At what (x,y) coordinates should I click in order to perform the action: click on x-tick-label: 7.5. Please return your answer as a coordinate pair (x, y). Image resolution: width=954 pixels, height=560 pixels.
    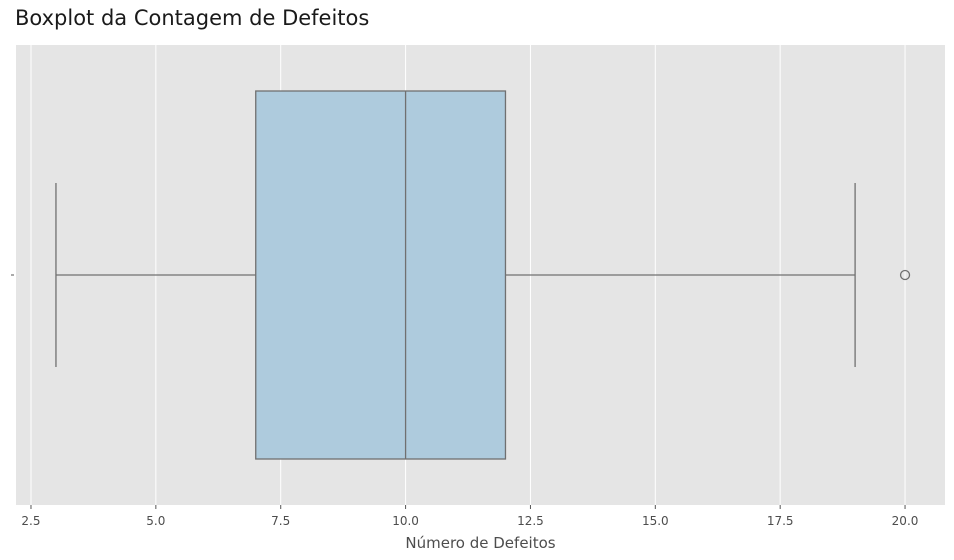
    Looking at the image, I should click on (280, 521).